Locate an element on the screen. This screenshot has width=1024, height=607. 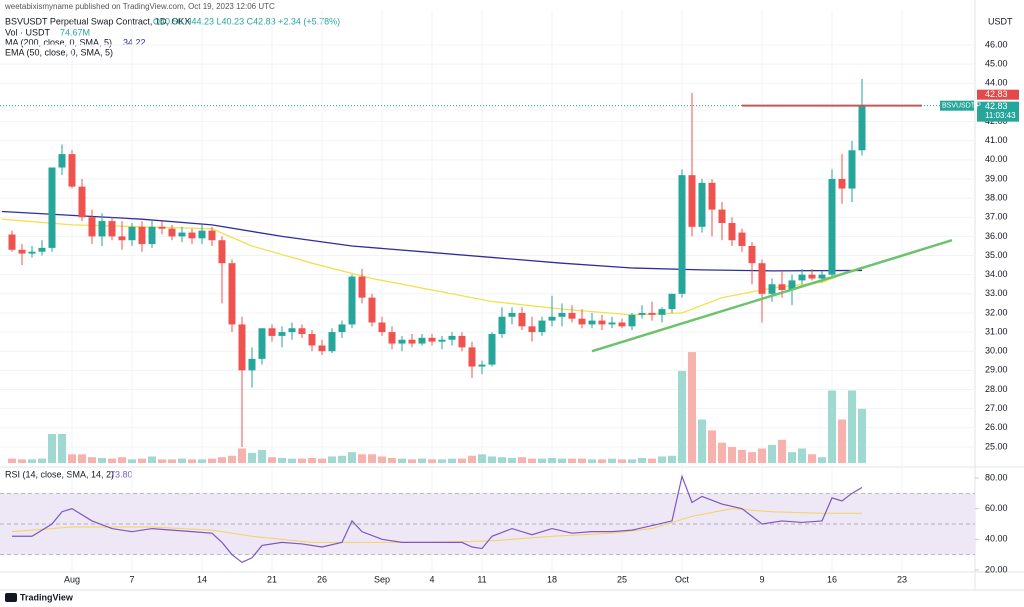
volume-legend: Vol · USDT is located at coordinates (28, 32).